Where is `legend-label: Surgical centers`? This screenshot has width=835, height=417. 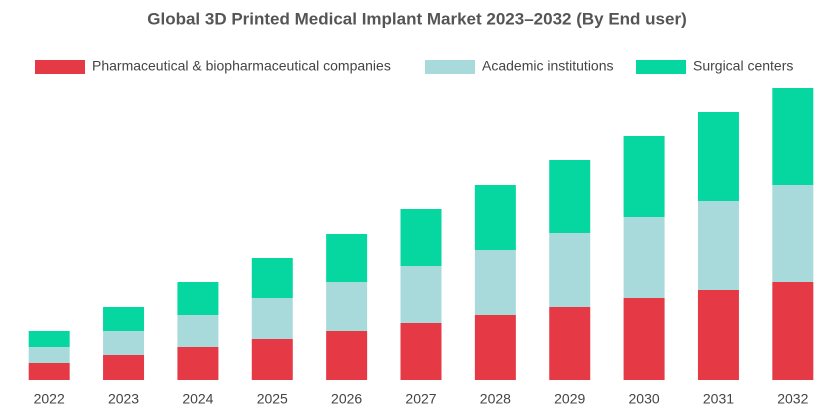
legend-label: Surgical centers is located at coordinates (743, 66).